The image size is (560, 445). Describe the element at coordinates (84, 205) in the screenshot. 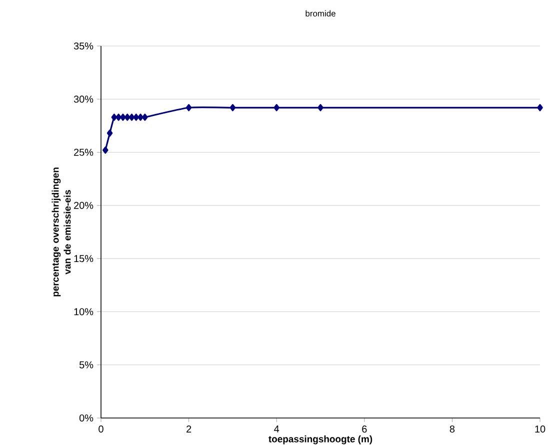

I see `y-tick-label: 20%` at that location.